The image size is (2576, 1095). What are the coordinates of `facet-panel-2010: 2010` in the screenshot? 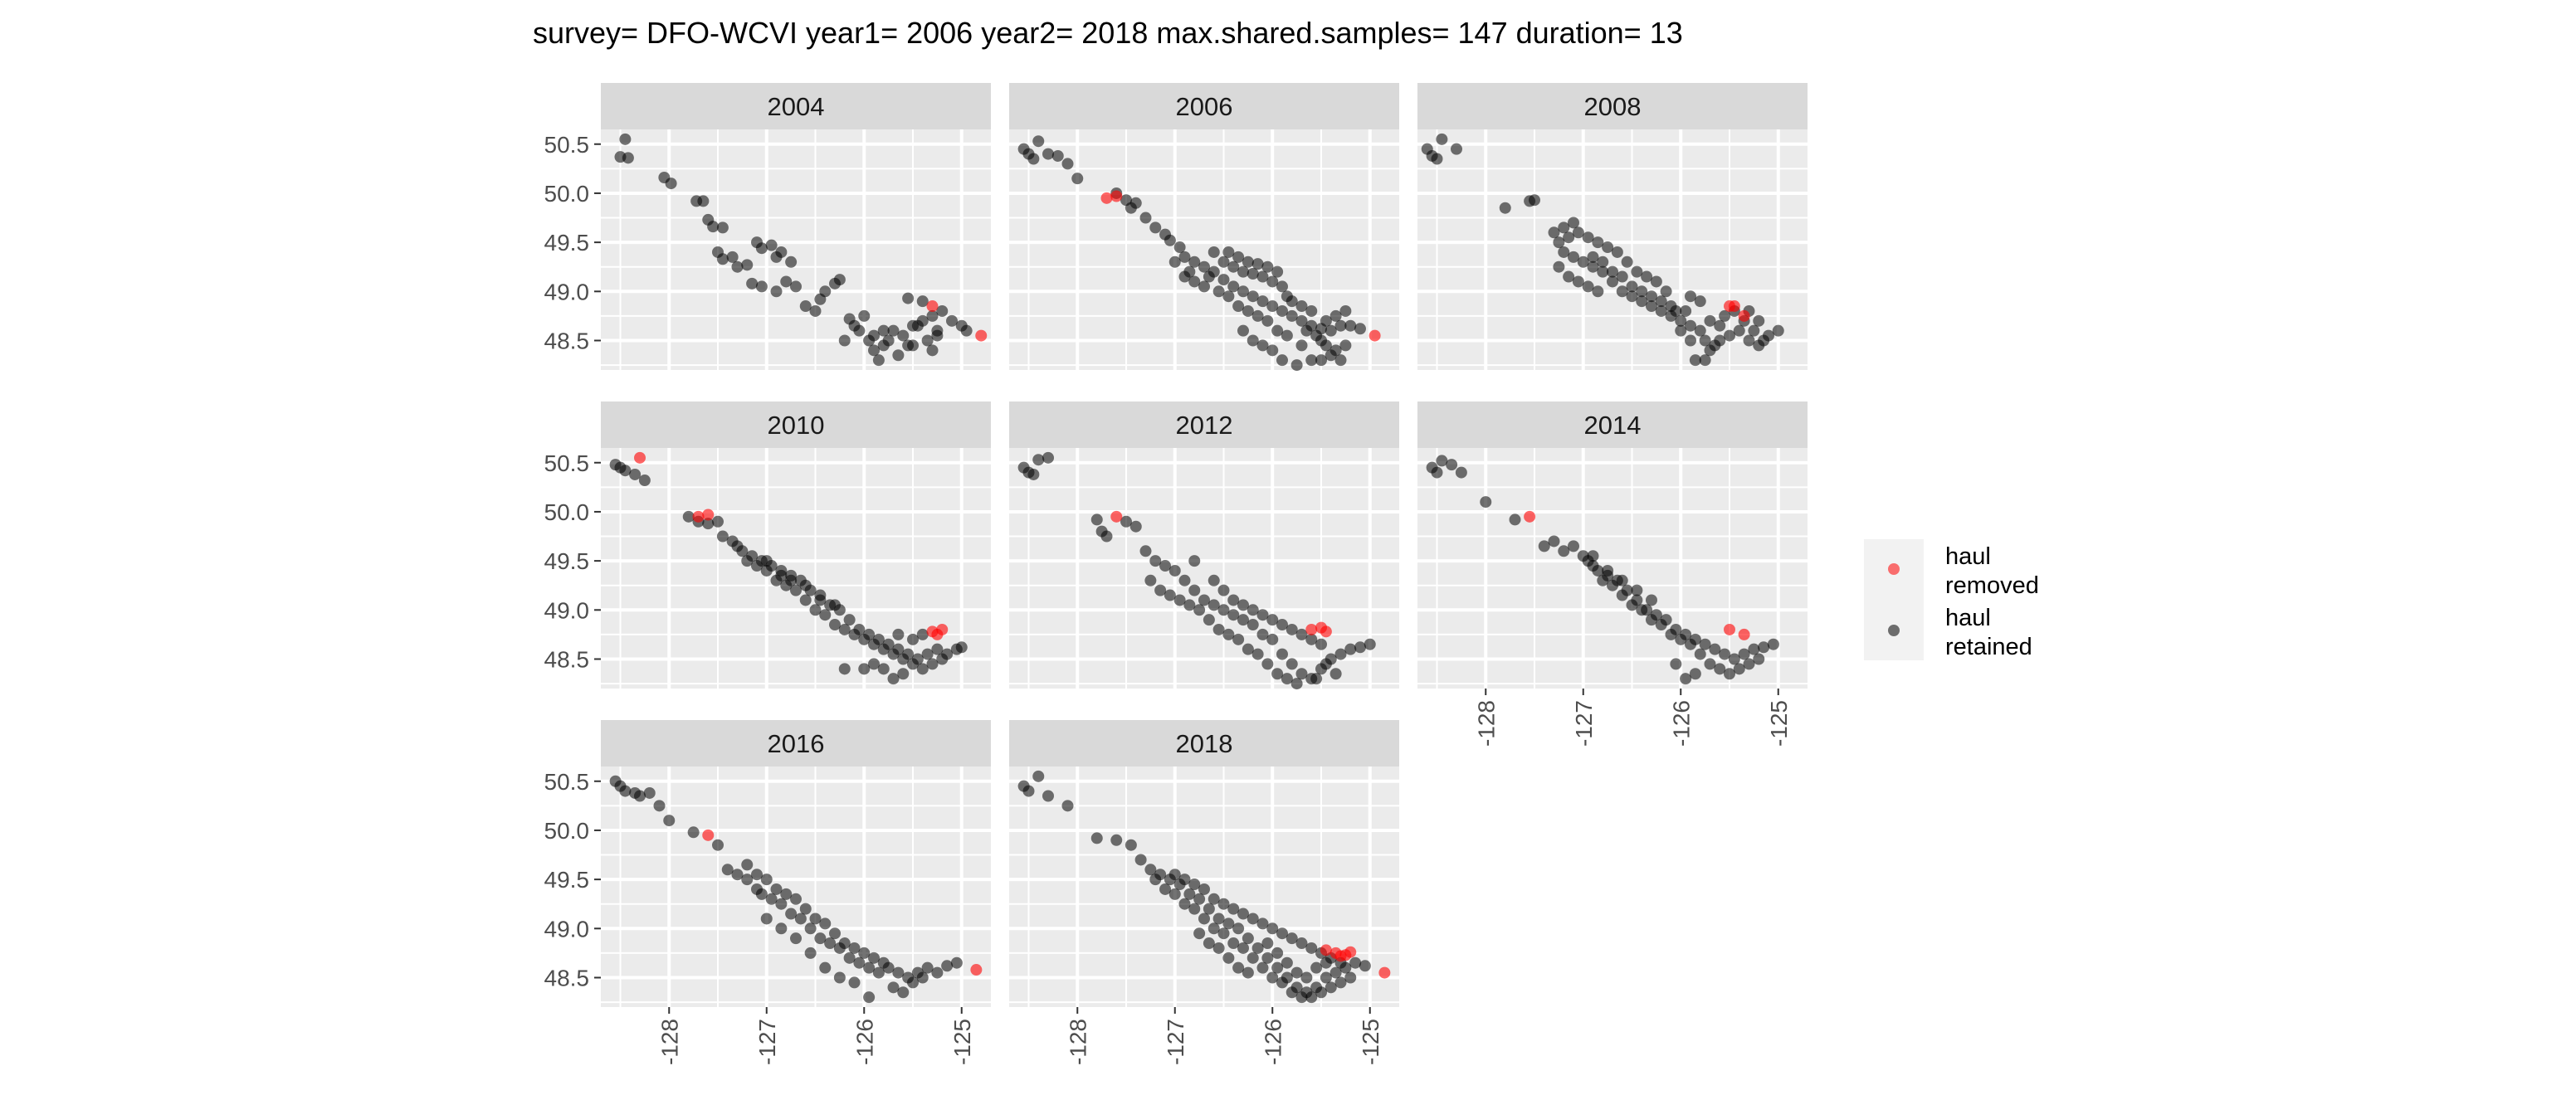 It's located at (796, 545).